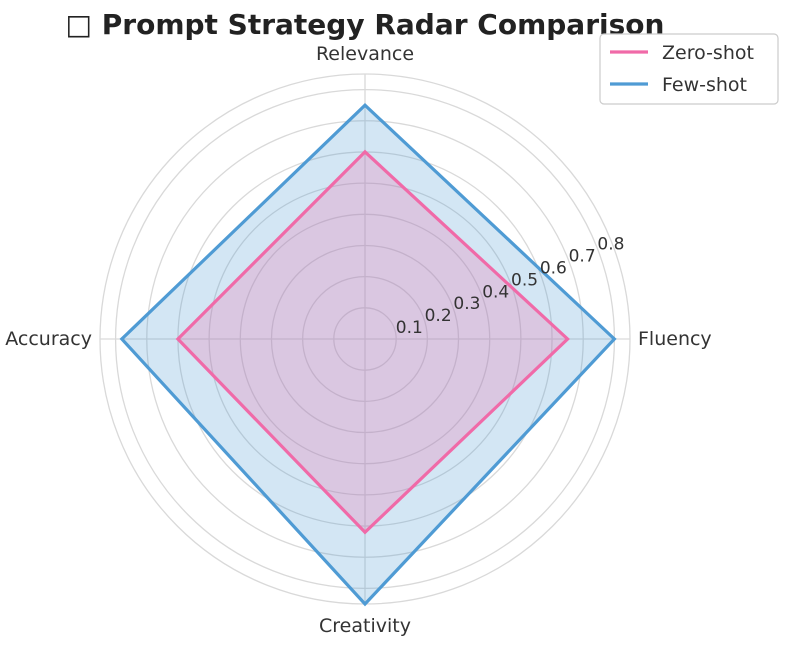 The width and height of the screenshot is (795, 662). What do you see at coordinates (510, 287) in the screenshot?
I see `radial-tick-labels: 0.10.20.30.40.50.60.70.8` at bounding box center [510, 287].